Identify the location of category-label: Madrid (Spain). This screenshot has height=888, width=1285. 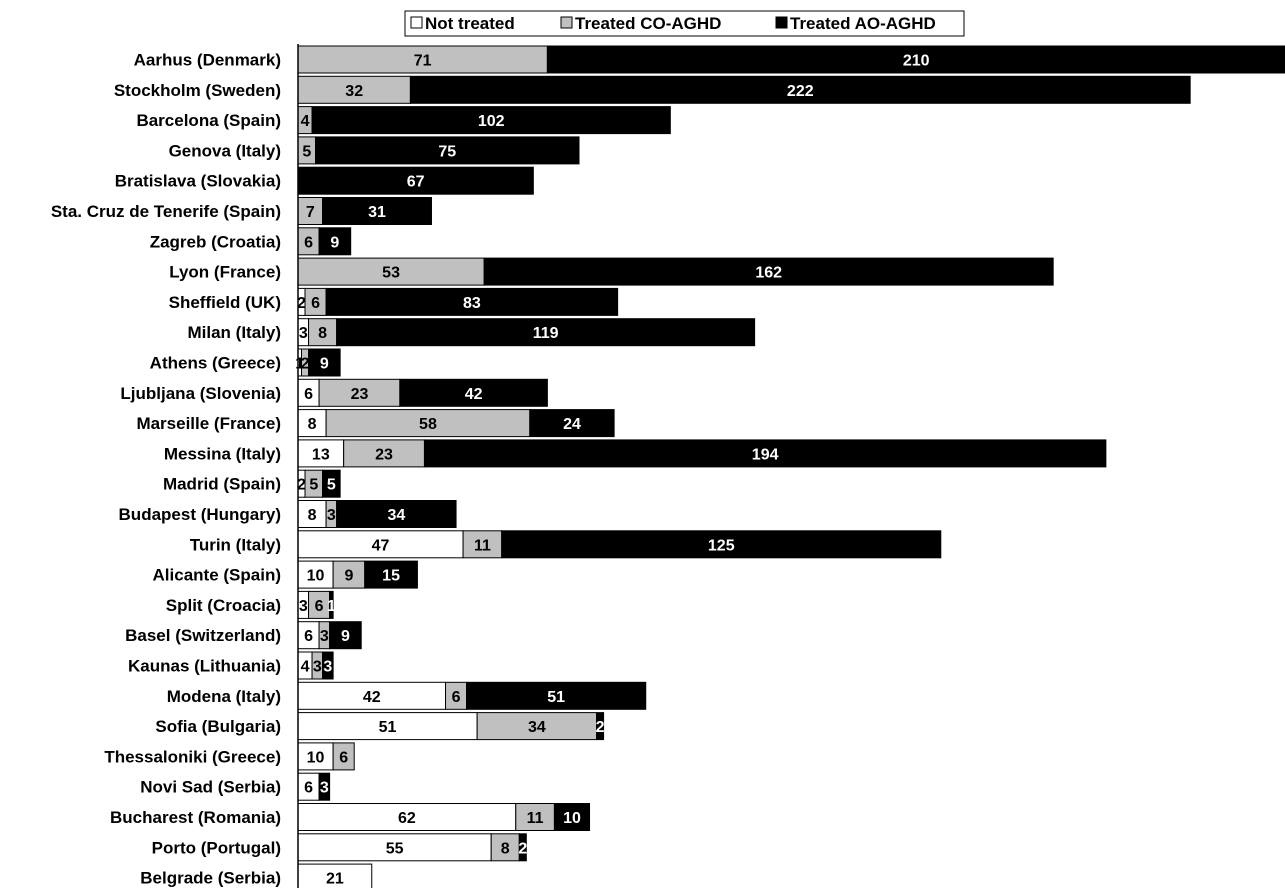
(222, 484).